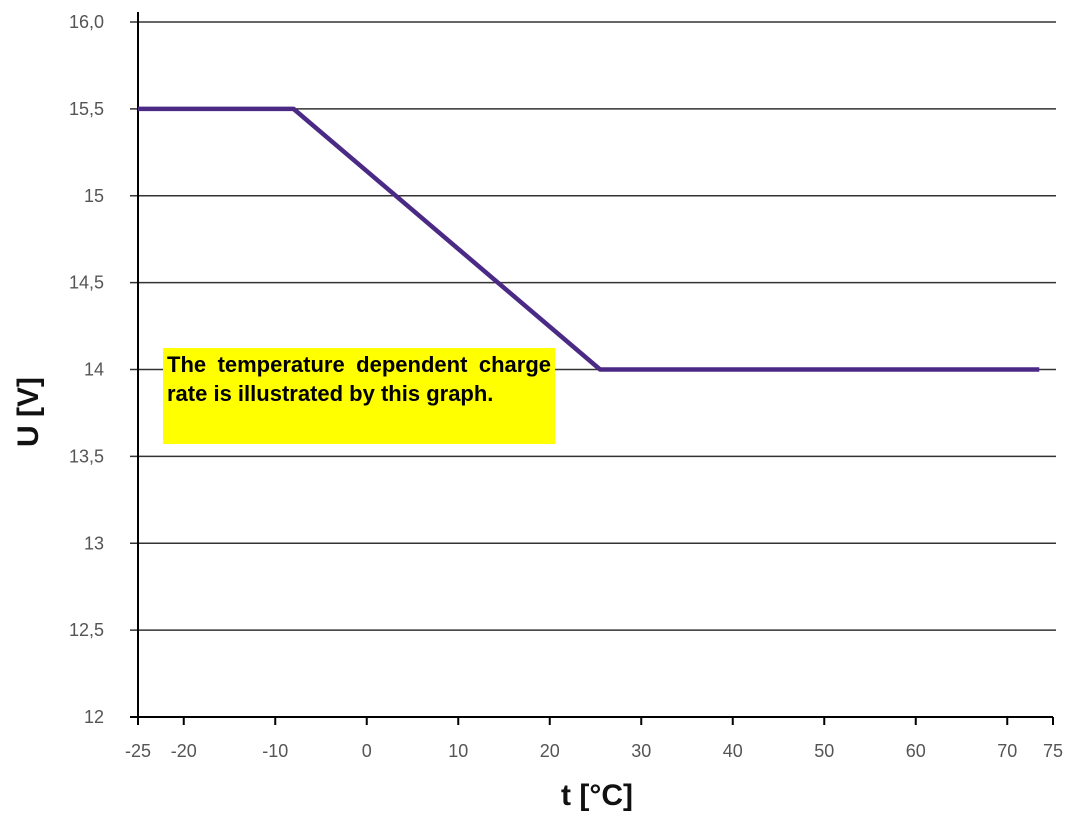  I want to click on y-tick-label: 16,0, so click(86, 22).